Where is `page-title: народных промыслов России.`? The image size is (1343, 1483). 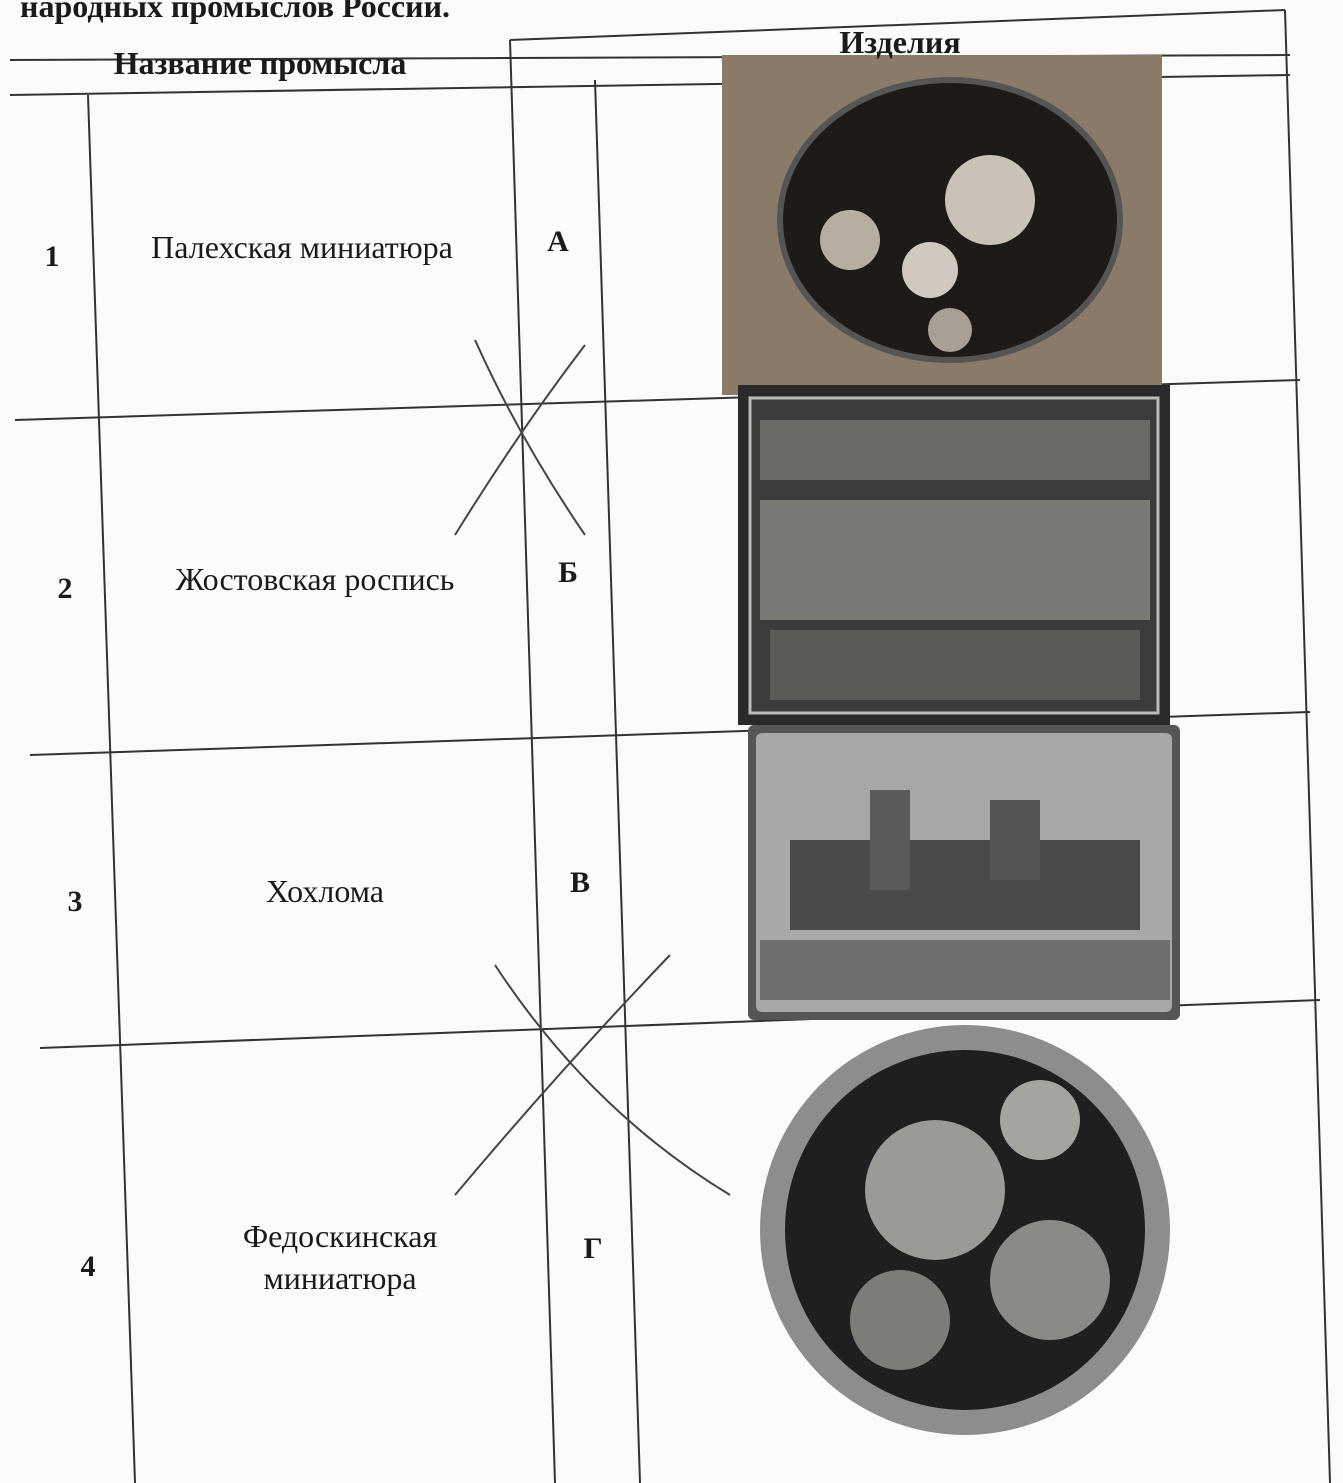
page-title: народных промыслов России. is located at coordinates (235, 12).